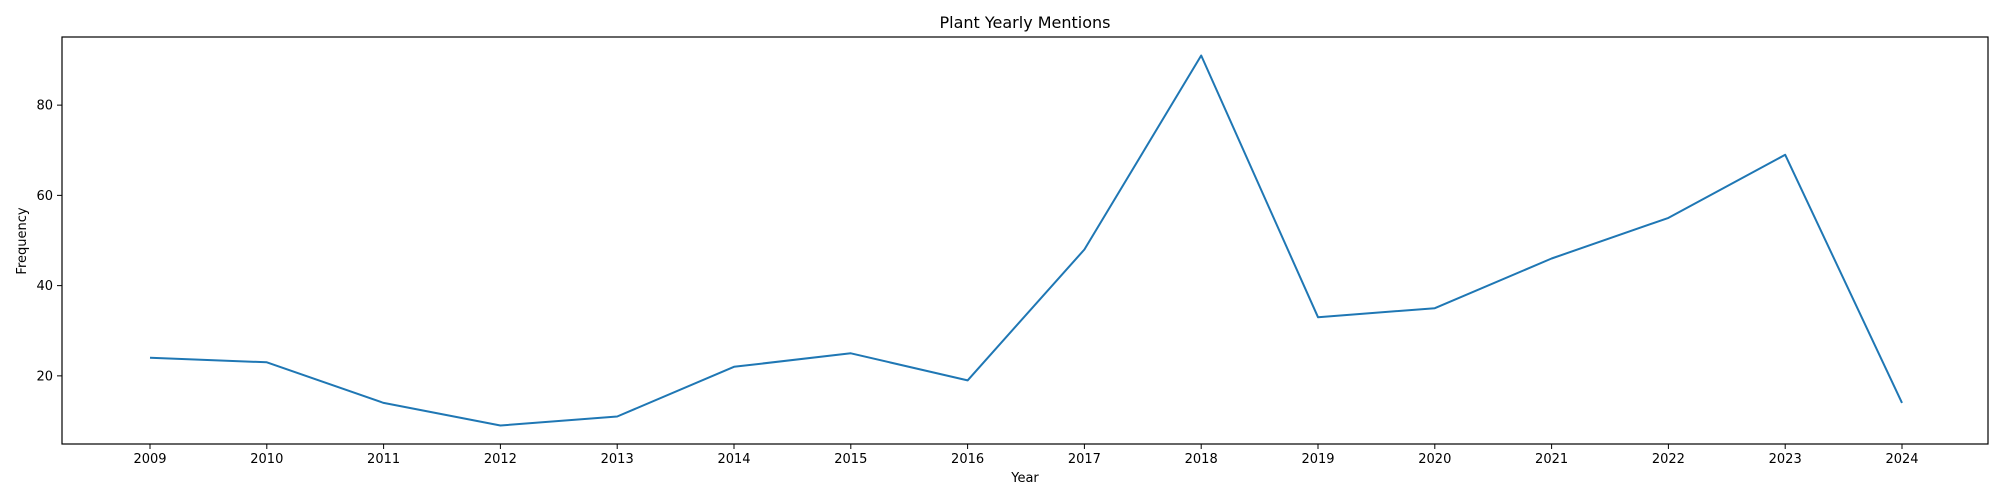 The width and height of the screenshot is (2000, 500). Describe the element at coordinates (383, 459) in the screenshot. I see `x-tick-label: 2011` at that location.